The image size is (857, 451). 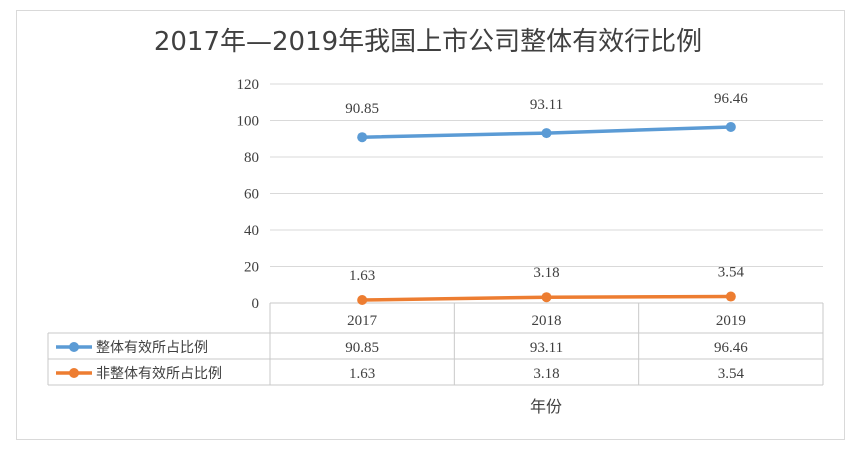 What do you see at coordinates (362, 348) in the screenshot?
I see `table-cell-value: 90.85` at bounding box center [362, 348].